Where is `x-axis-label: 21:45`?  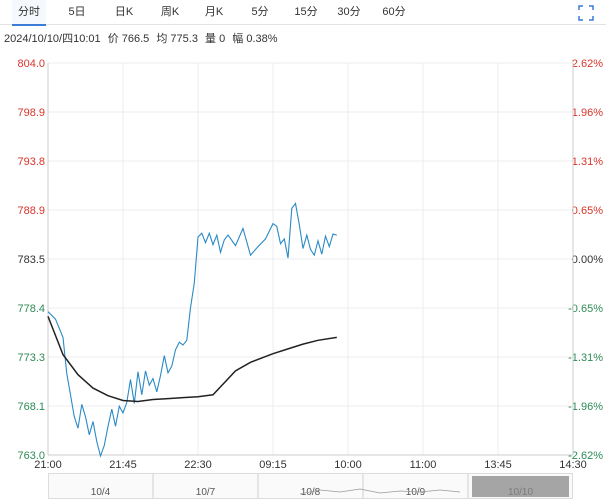 x-axis-label: 21:45 is located at coordinates (123, 465).